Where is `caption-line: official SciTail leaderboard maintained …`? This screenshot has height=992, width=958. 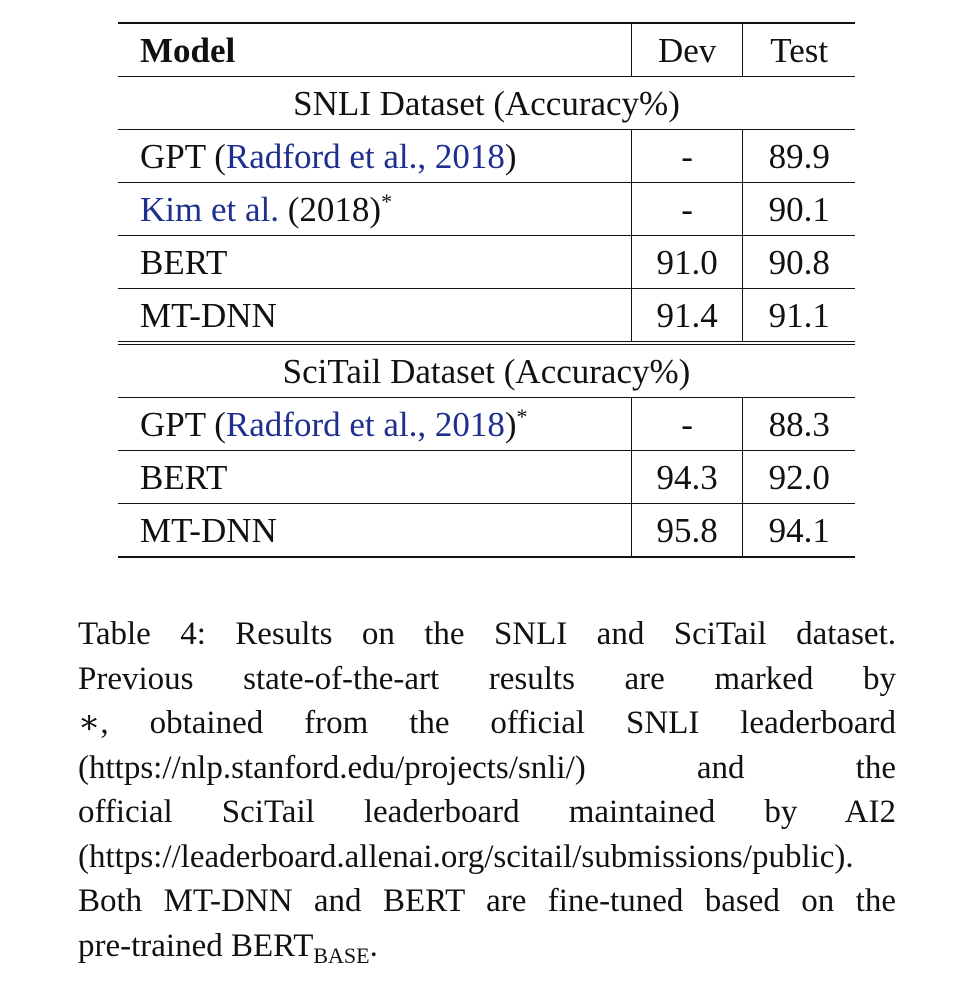
caption-line: official SciTail leaderboard maintained … is located at coordinates (487, 812).